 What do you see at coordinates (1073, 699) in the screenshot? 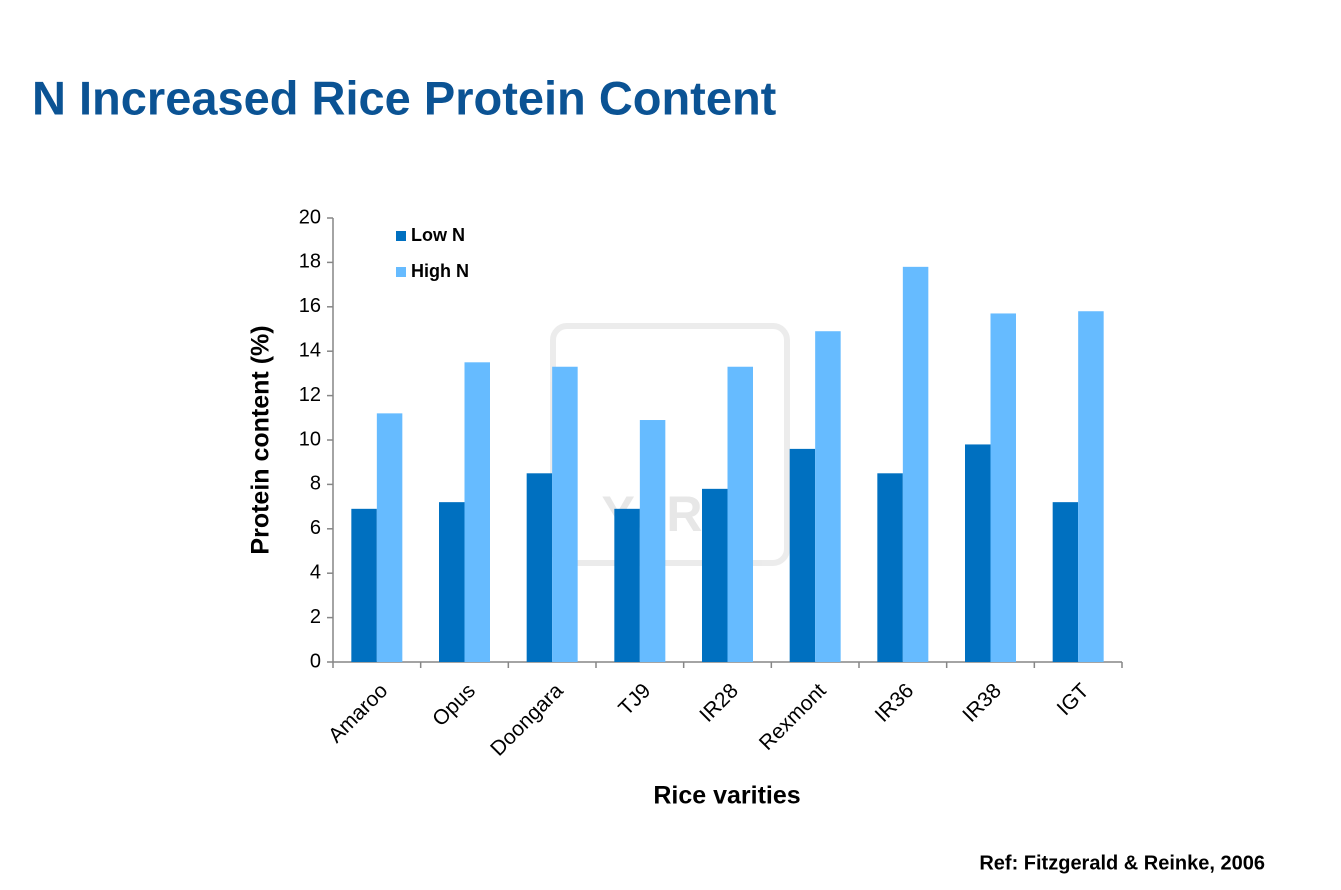
I see `x-tick-label: IGT` at bounding box center [1073, 699].